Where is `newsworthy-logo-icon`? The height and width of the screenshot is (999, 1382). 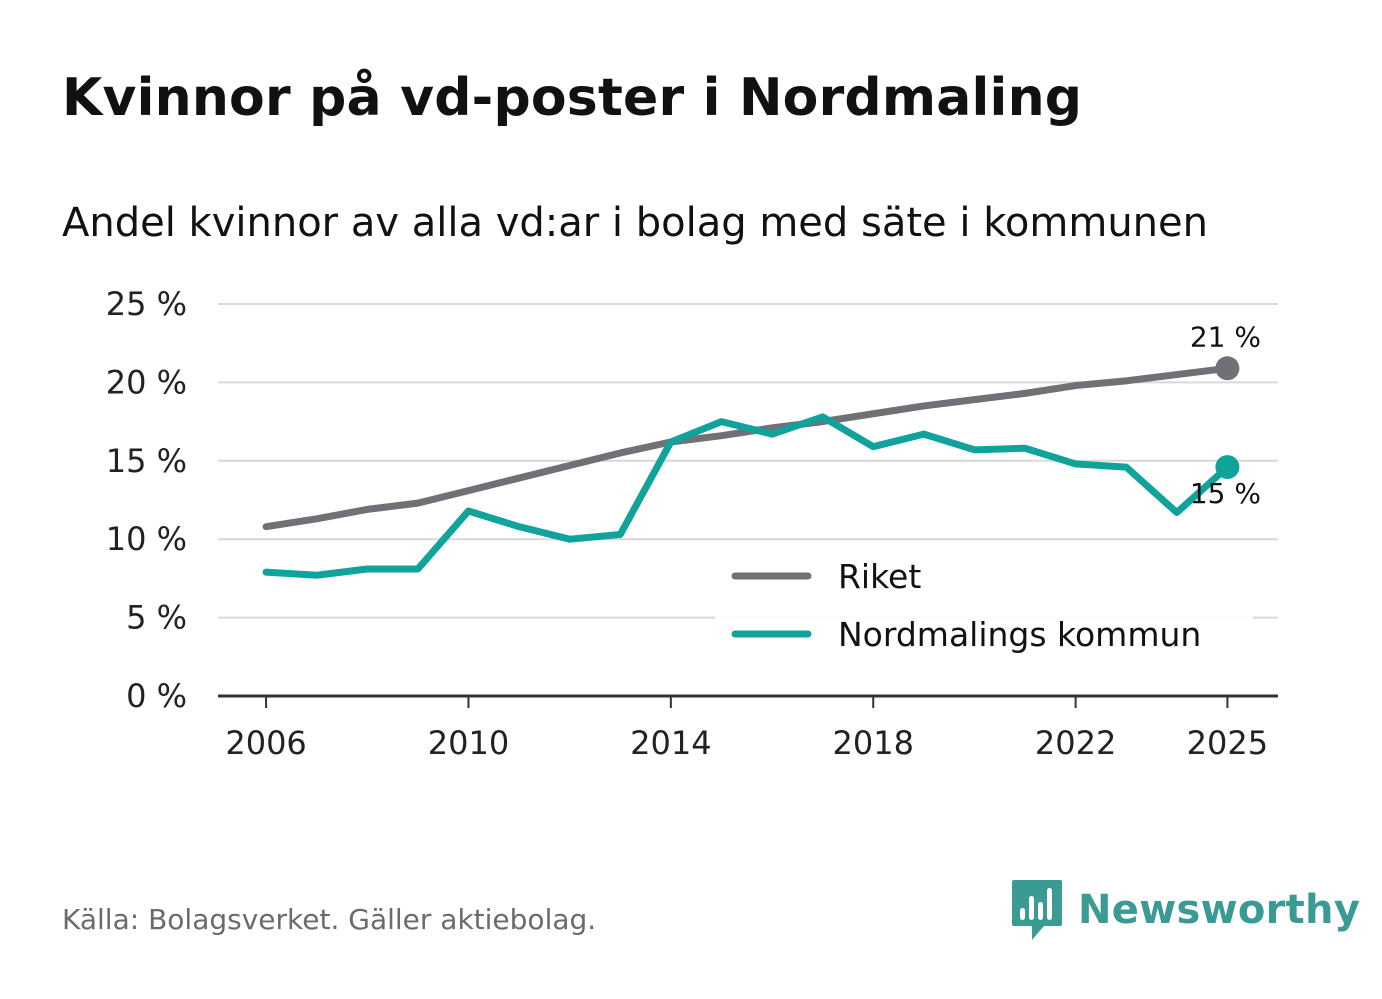 newsworthy-logo-icon is located at coordinates (1037, 910).